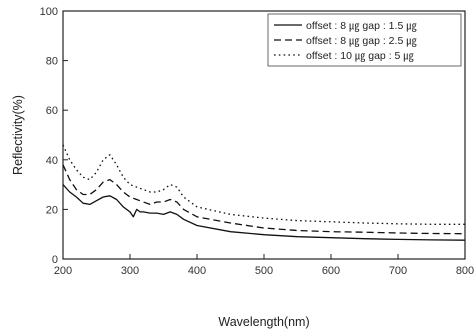  Describe the element at coordinates (130, 271) in the screenshot. I see `x-tick-label: 300` at that location.